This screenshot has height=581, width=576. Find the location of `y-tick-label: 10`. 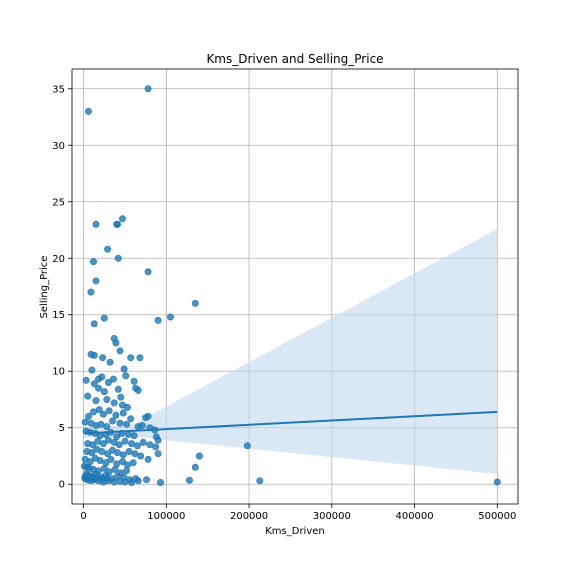

y-tick-label: 10 is located at coordinates (58, 372).